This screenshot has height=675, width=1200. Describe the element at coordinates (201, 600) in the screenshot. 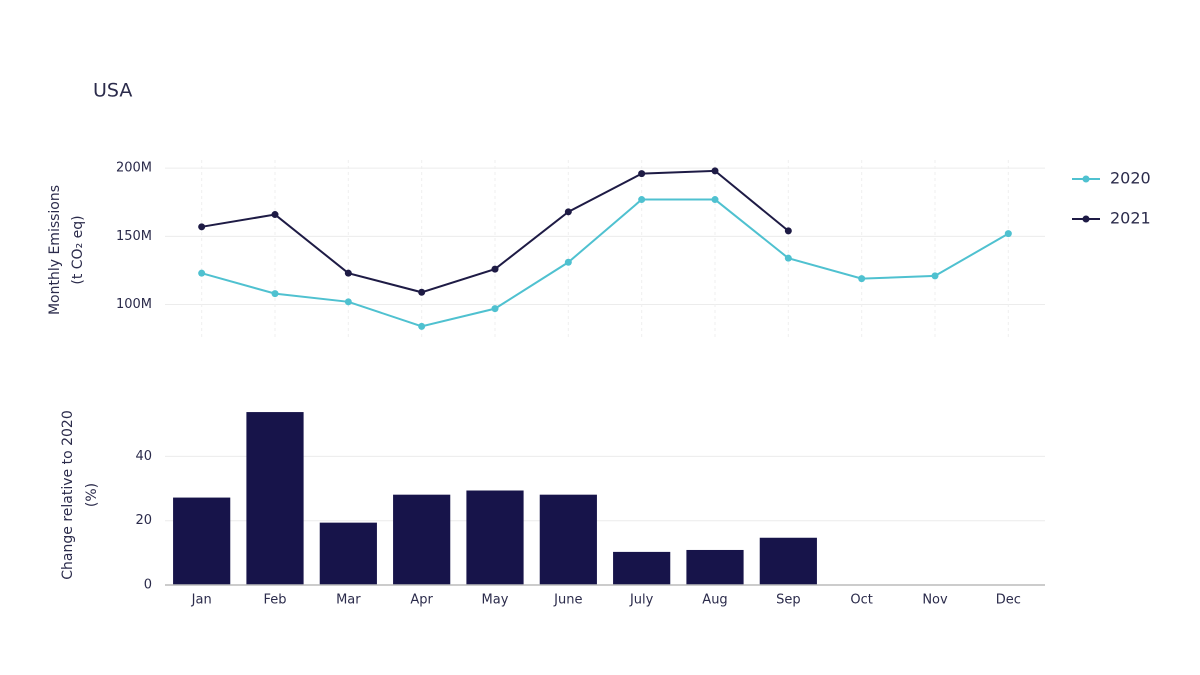

I see `x-tick-label: Jan` at that location.